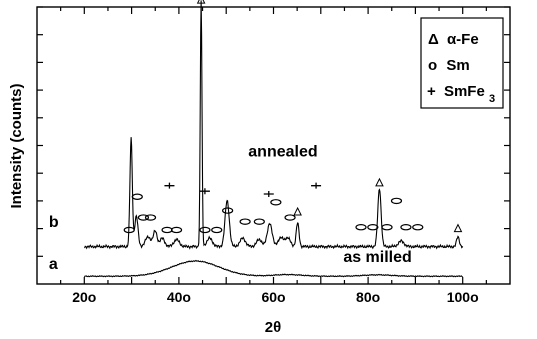 The height and width of the screenshot is (339, 537). Describe the element at coordinates (457, 65) in the screenshot. I see `legend-label-sm: Sm` at that location.